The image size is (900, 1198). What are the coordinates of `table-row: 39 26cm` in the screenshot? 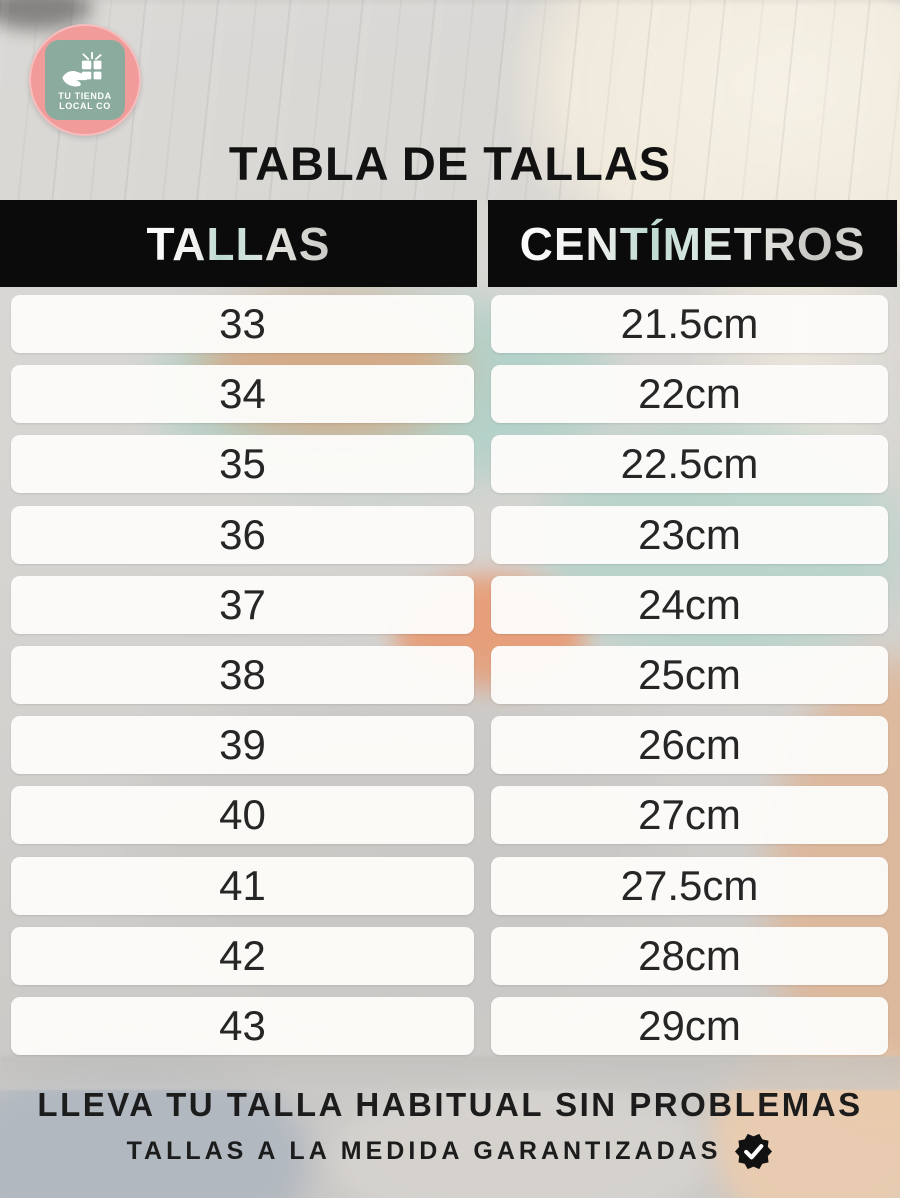 It's located at (450, 745).